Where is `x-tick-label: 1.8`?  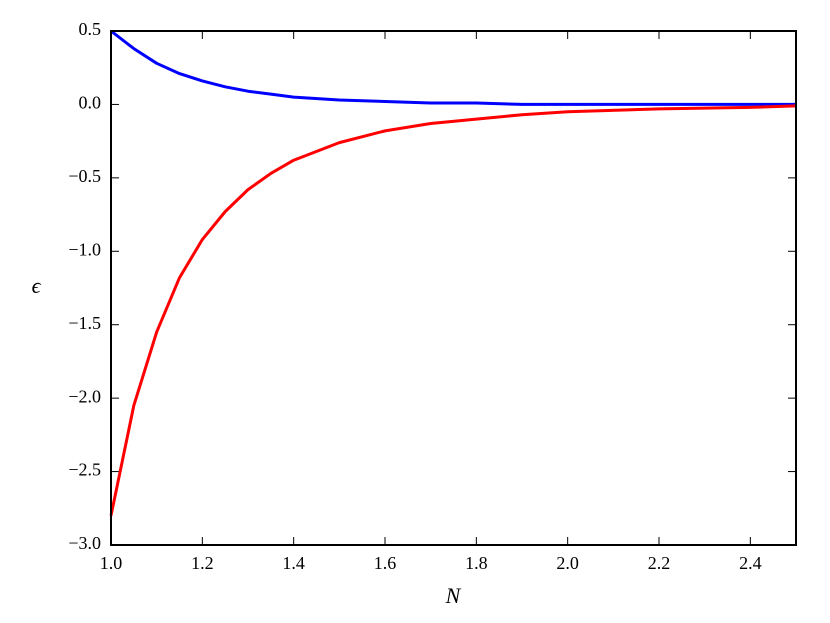 x-tick-label: 1.8 is located at coordinates (476, 563).